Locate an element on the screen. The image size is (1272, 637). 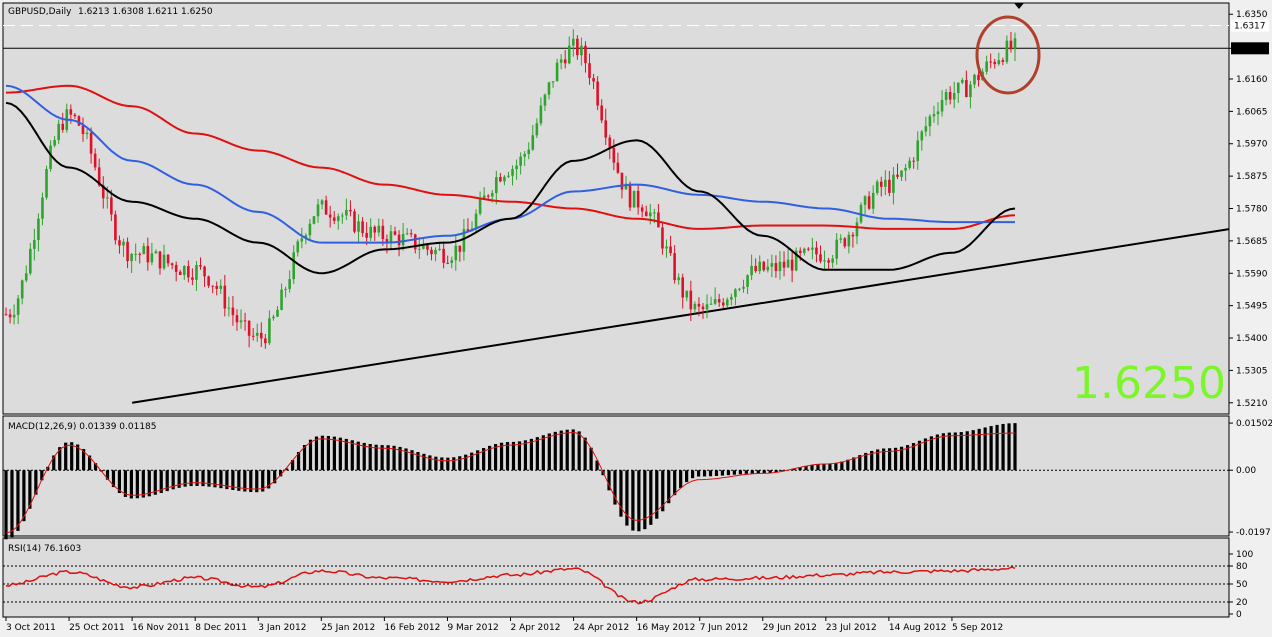
macd-tick-label: -0.0197 is located at coordinates (1253, 533).